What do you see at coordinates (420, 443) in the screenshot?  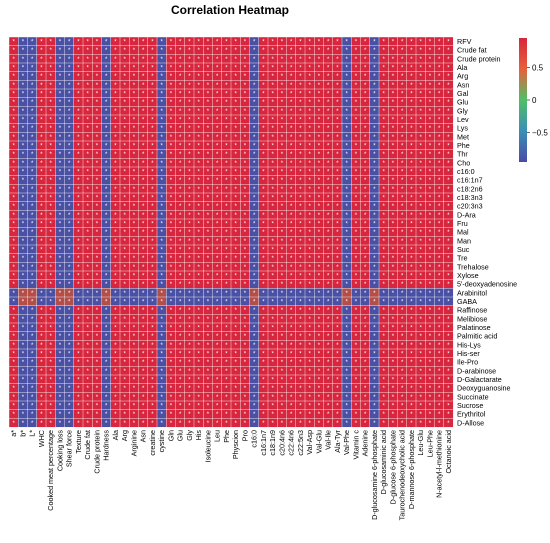 I see `x-tick-label: Leu-Glu` at bounding box center [420, 443].